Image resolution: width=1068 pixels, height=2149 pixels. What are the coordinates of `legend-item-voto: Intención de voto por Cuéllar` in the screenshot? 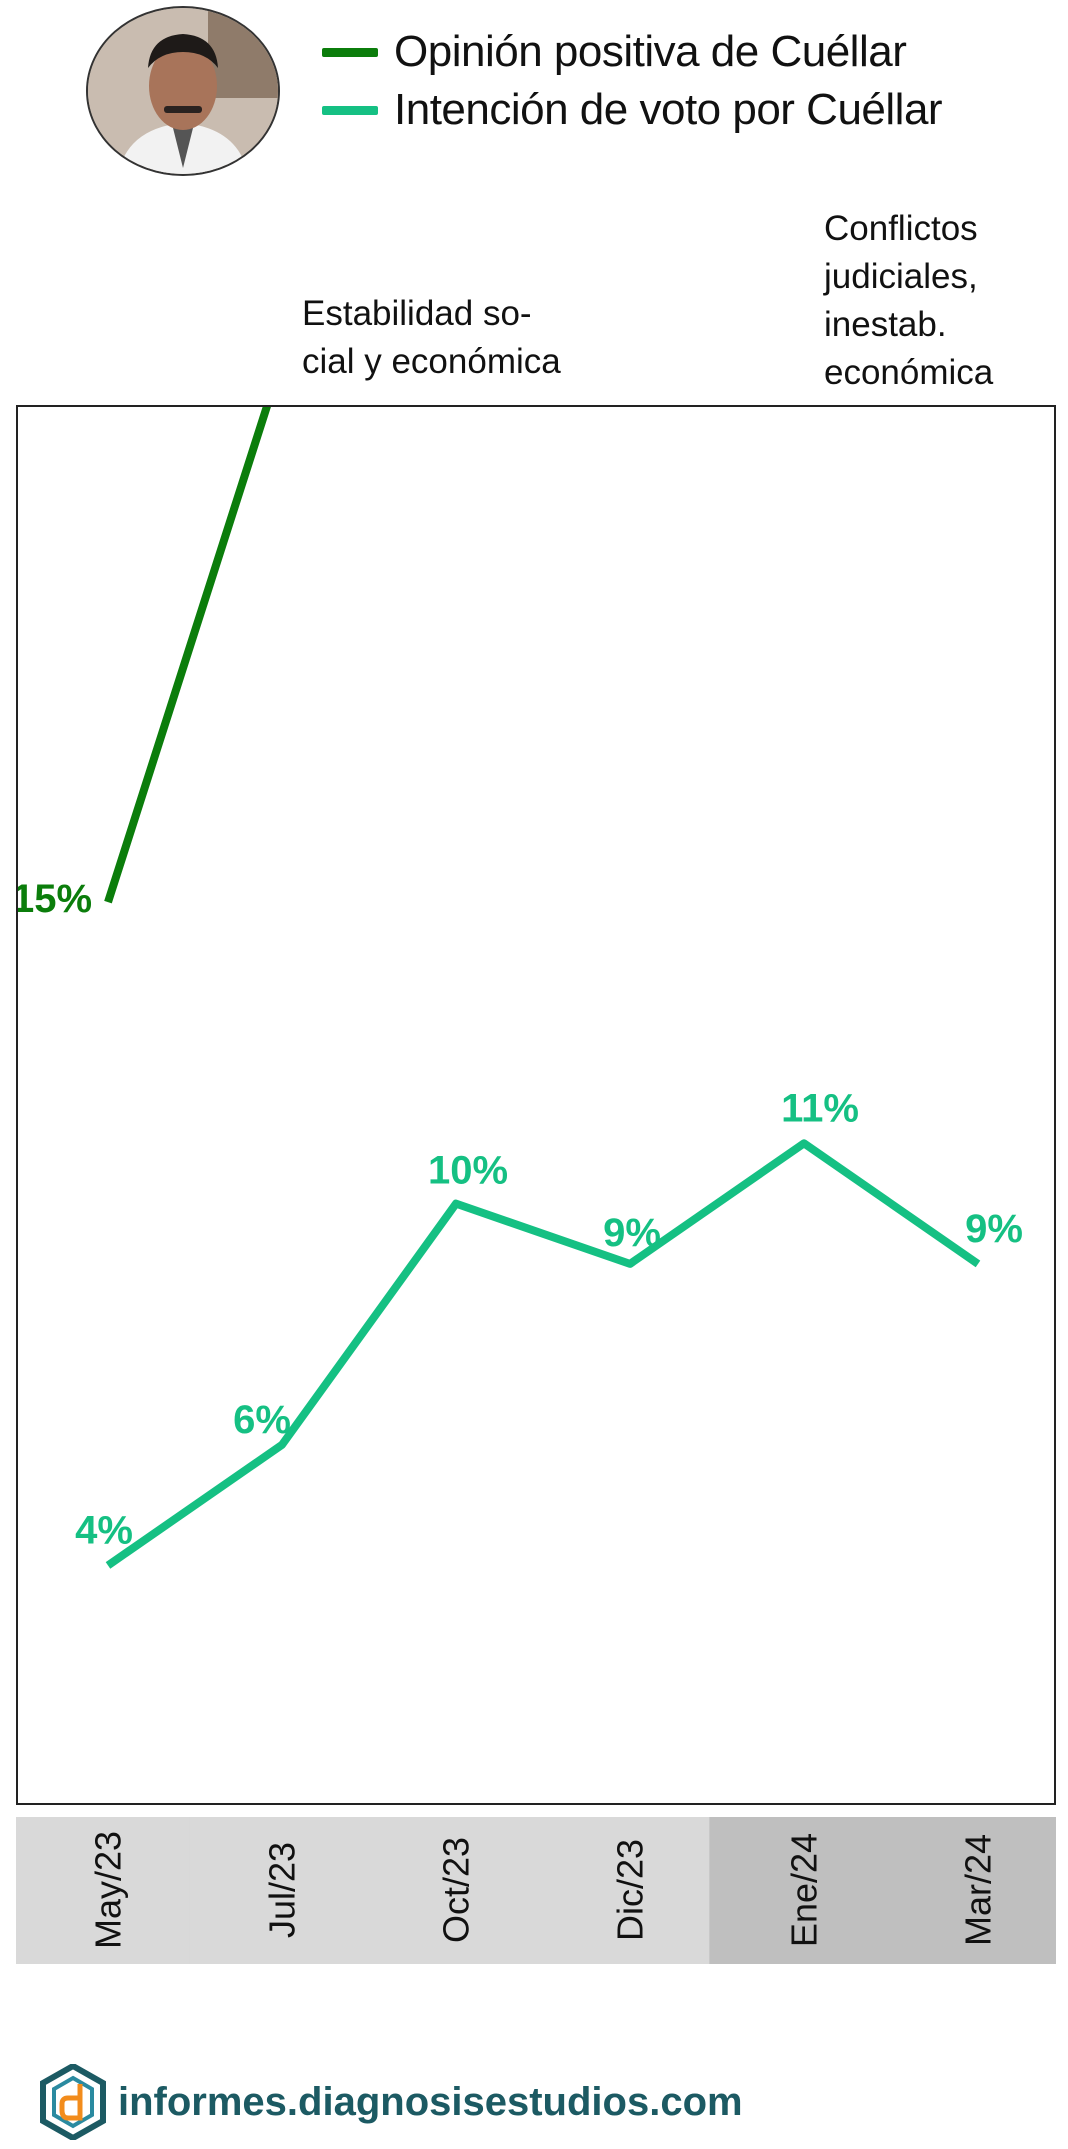 It's located at (632, 110).